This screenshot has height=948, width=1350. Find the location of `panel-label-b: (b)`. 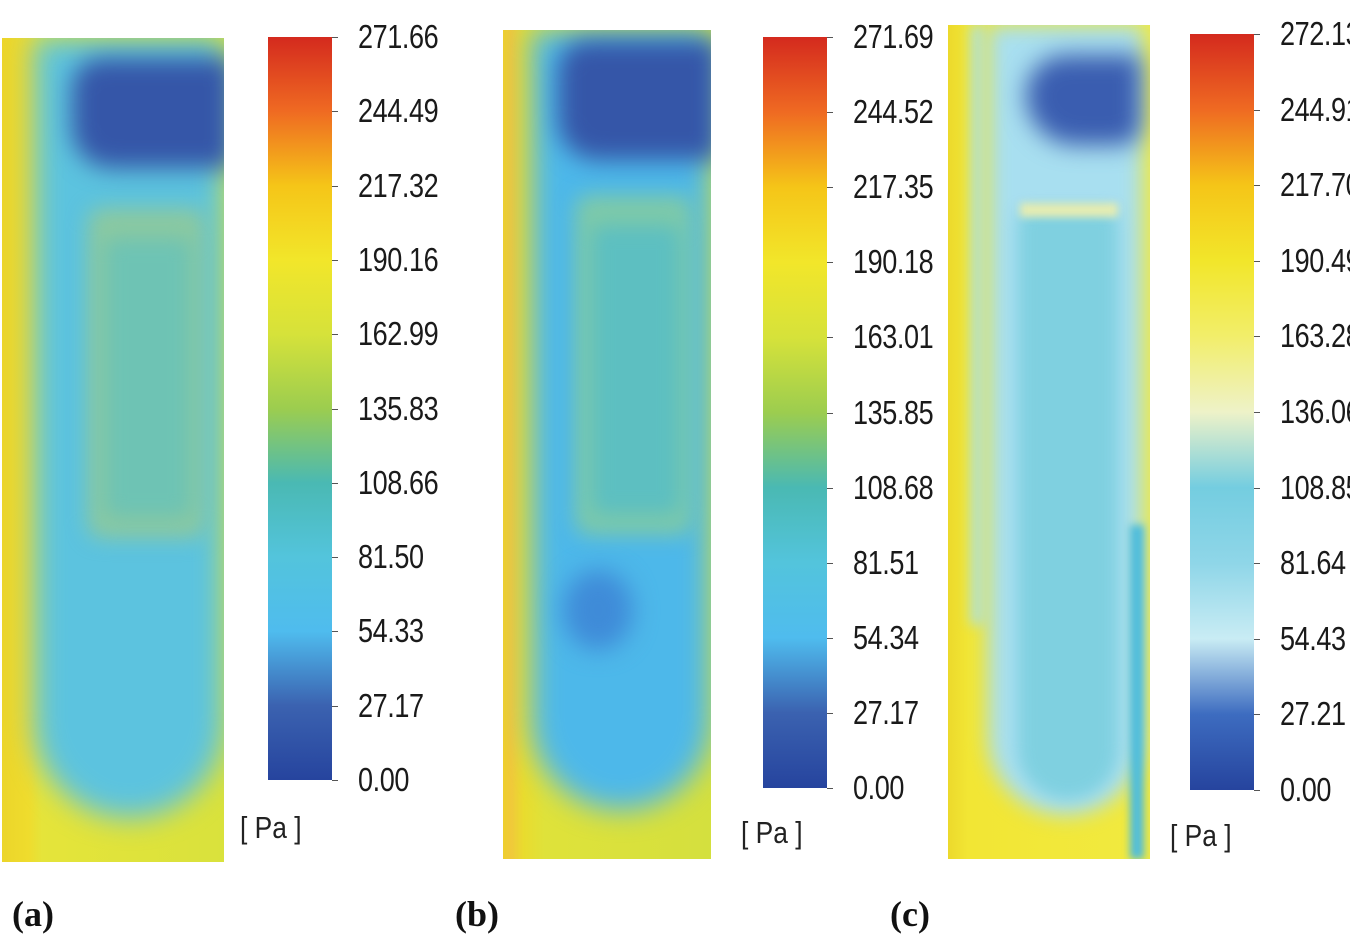

panel-label-b: (b) is located at coordinates (477, 914).